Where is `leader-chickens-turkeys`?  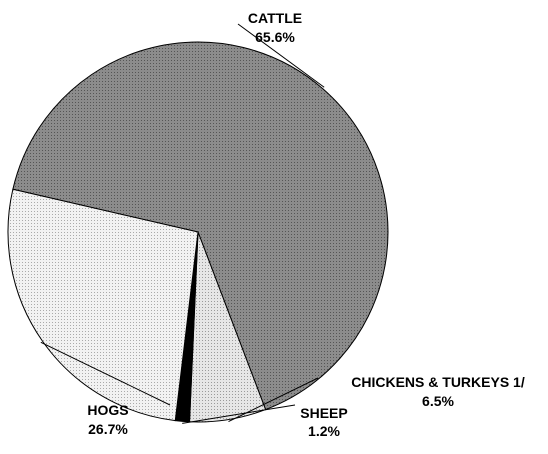
leader-chickens-turkeys is located at coordinates (273, 400).